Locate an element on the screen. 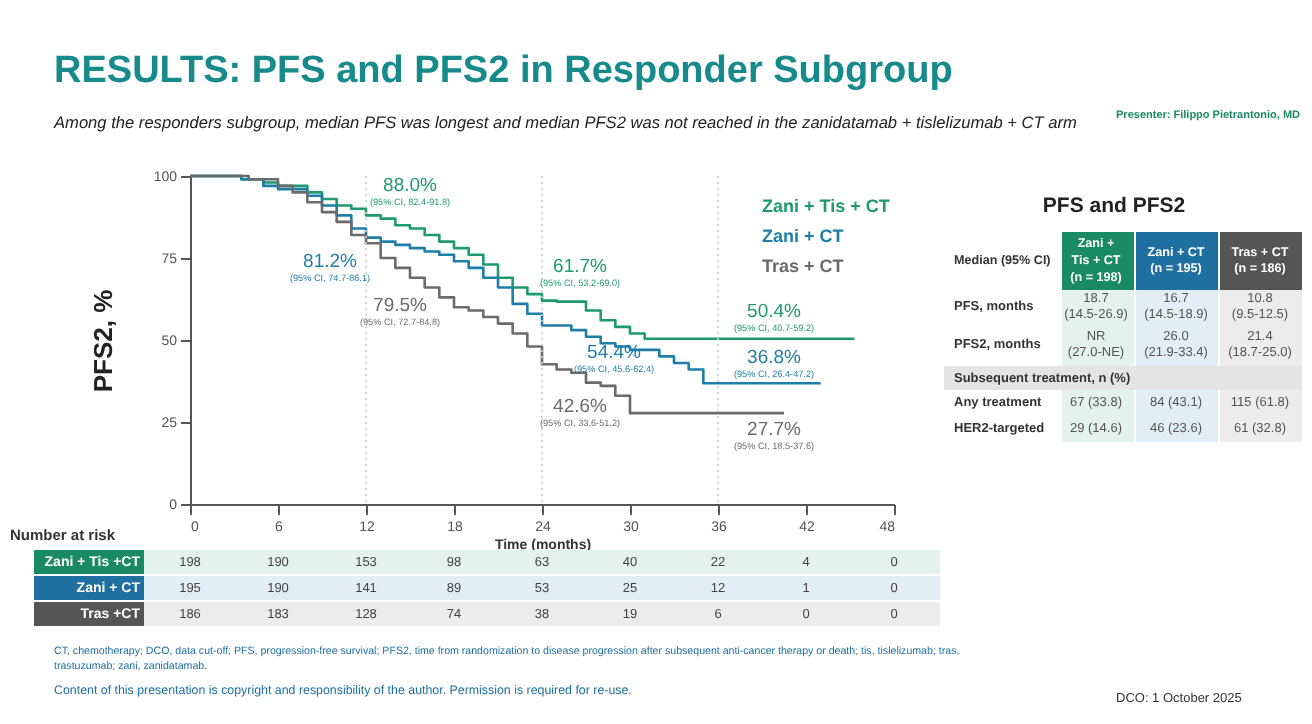  text: Zani + CT is located at coordinates (803, 236).